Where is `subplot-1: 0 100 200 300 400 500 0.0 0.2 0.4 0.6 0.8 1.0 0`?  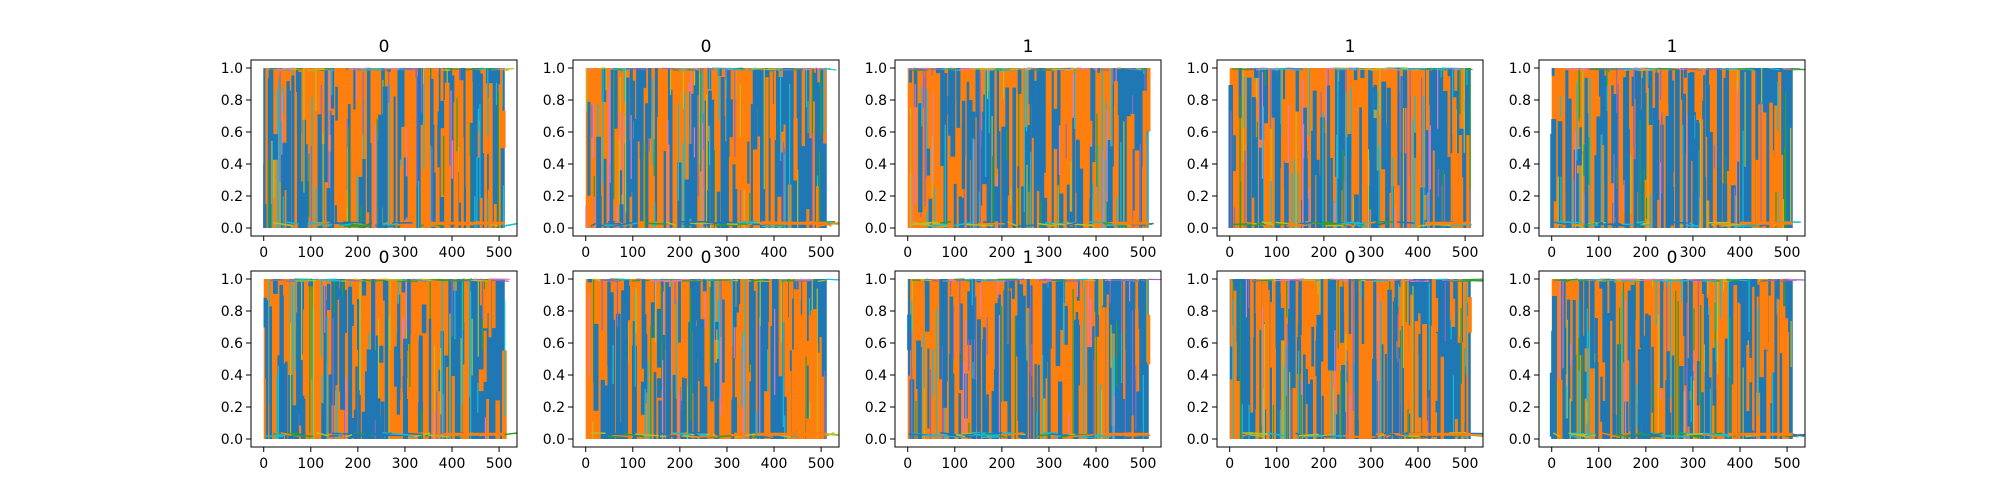
subplot-1: 0 100 200 300 400 500 0.0 0.2 0.4 0.6 0.8 1.0 0 is located at coordinates (369, 149).